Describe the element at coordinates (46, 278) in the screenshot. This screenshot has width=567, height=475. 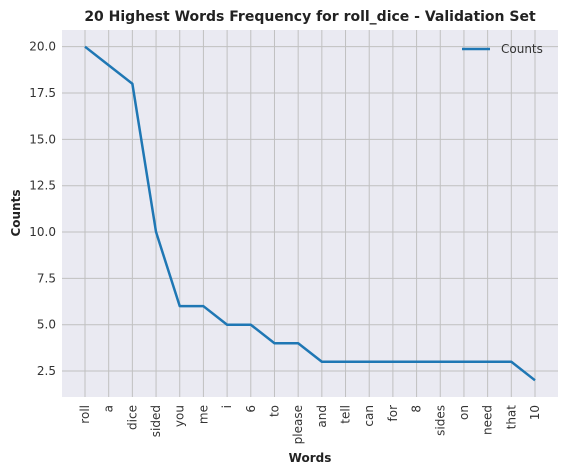
I see `y-tick-label: 7.5` at that location.